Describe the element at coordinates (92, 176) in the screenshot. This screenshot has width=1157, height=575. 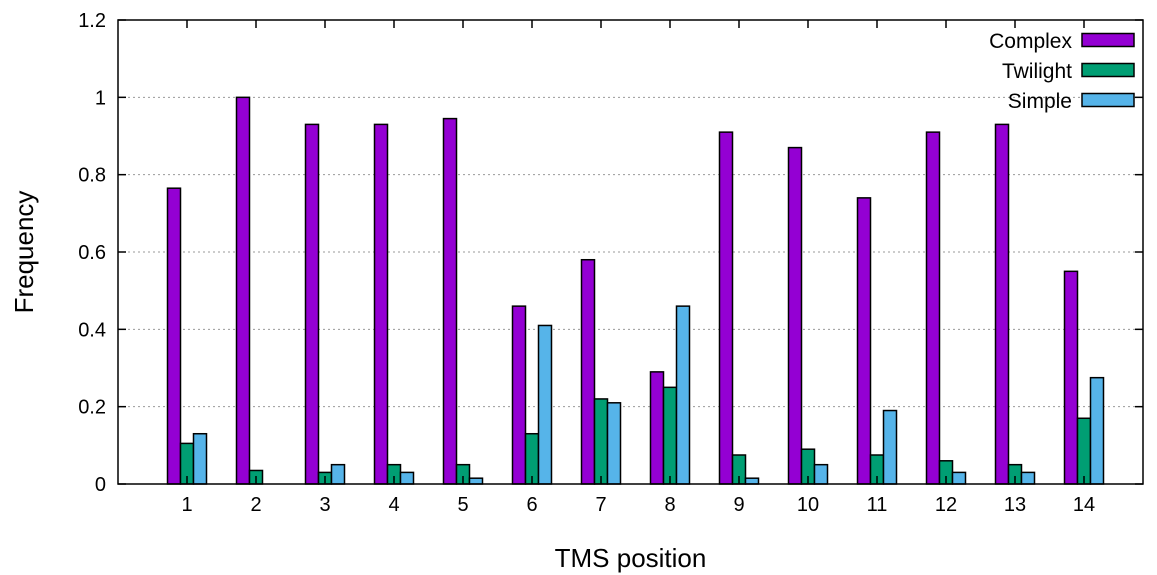
I see `y-tick-label: 0.8` at that location.